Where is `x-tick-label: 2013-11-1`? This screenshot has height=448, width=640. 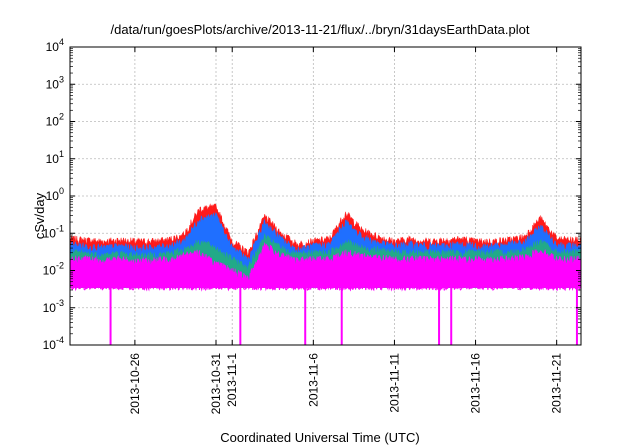
x-tick-label: 2013-11-1 is located at coordinates (232, 380).